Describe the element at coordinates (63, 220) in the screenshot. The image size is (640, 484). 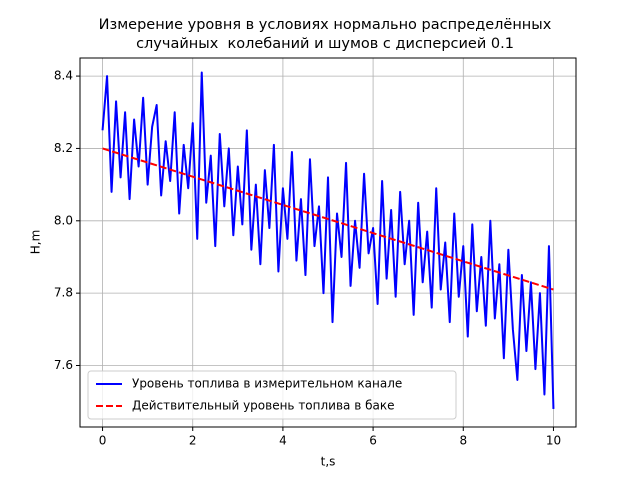
I see `y-tick-label: 8.0` at that location.